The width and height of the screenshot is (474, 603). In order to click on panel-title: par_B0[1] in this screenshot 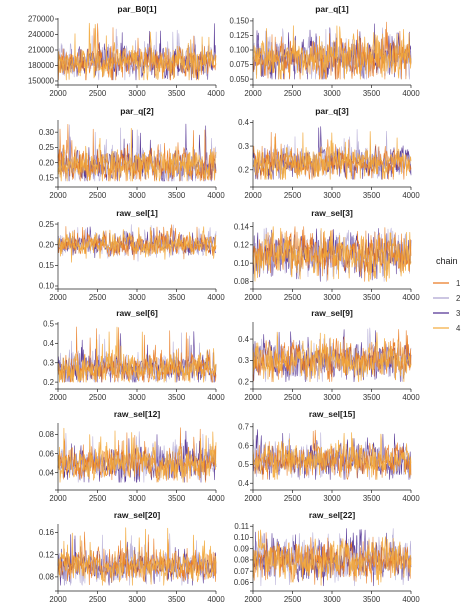, I will do `click(136, 9)`.